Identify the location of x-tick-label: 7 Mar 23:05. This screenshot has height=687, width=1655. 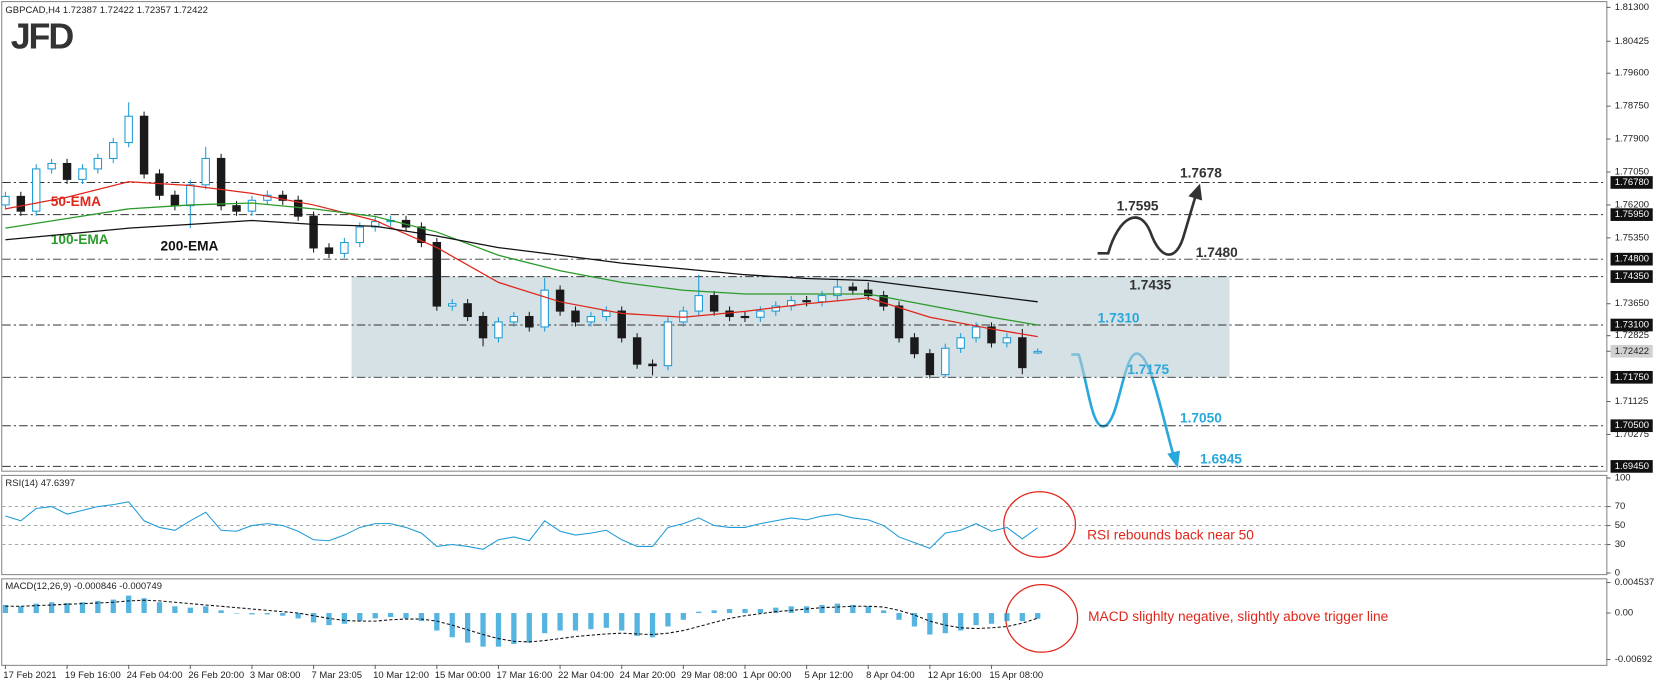
(336, 675).